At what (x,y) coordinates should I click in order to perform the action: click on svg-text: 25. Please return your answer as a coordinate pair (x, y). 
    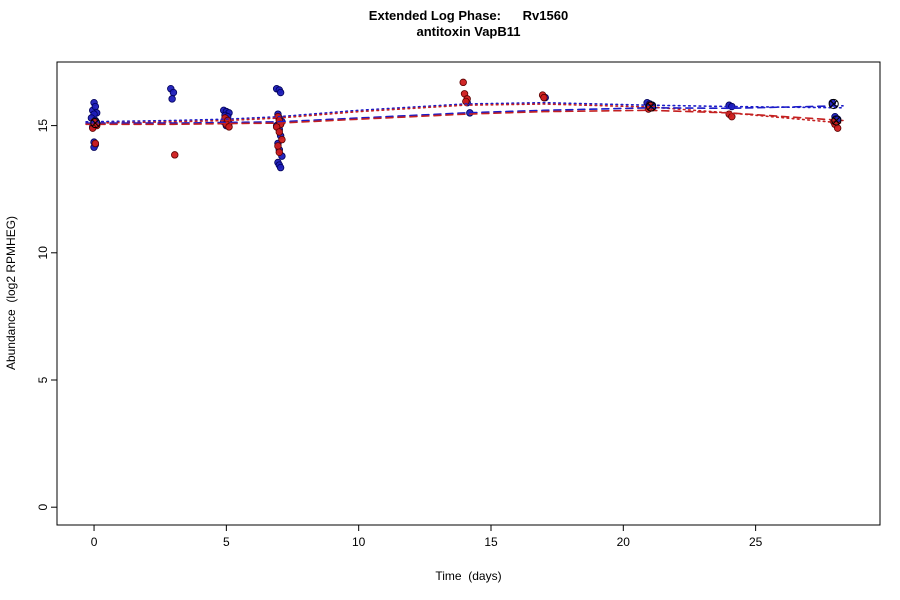
    Looking at the image, I should click on (756, 542).